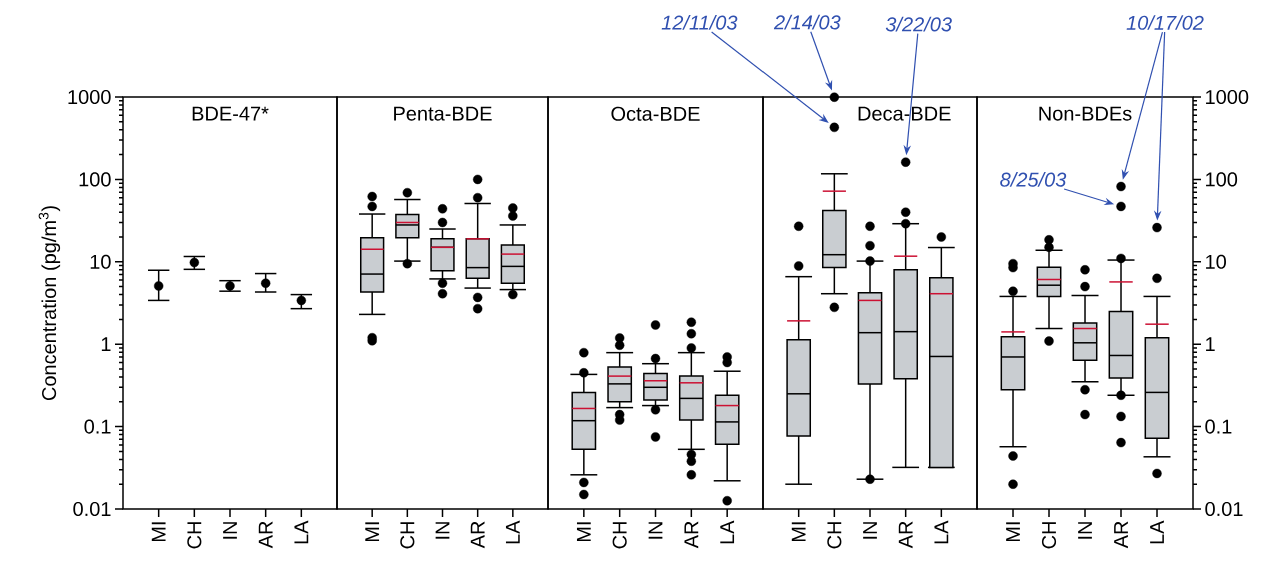 Image resolution: width=1273 pixels, height=565 pixels. What do you see at coordinates (1085, 113) in the screenshot?
I see `chart-title: Non-BDEs` at bounding box center [1085, 113].